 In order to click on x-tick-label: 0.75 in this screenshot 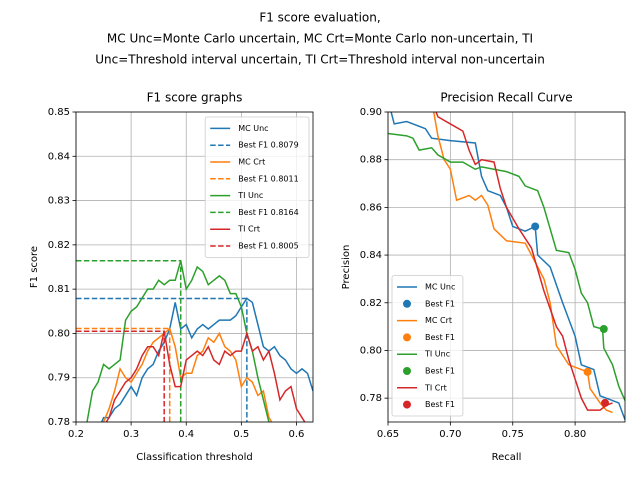, I will do `click(513, 434)`.